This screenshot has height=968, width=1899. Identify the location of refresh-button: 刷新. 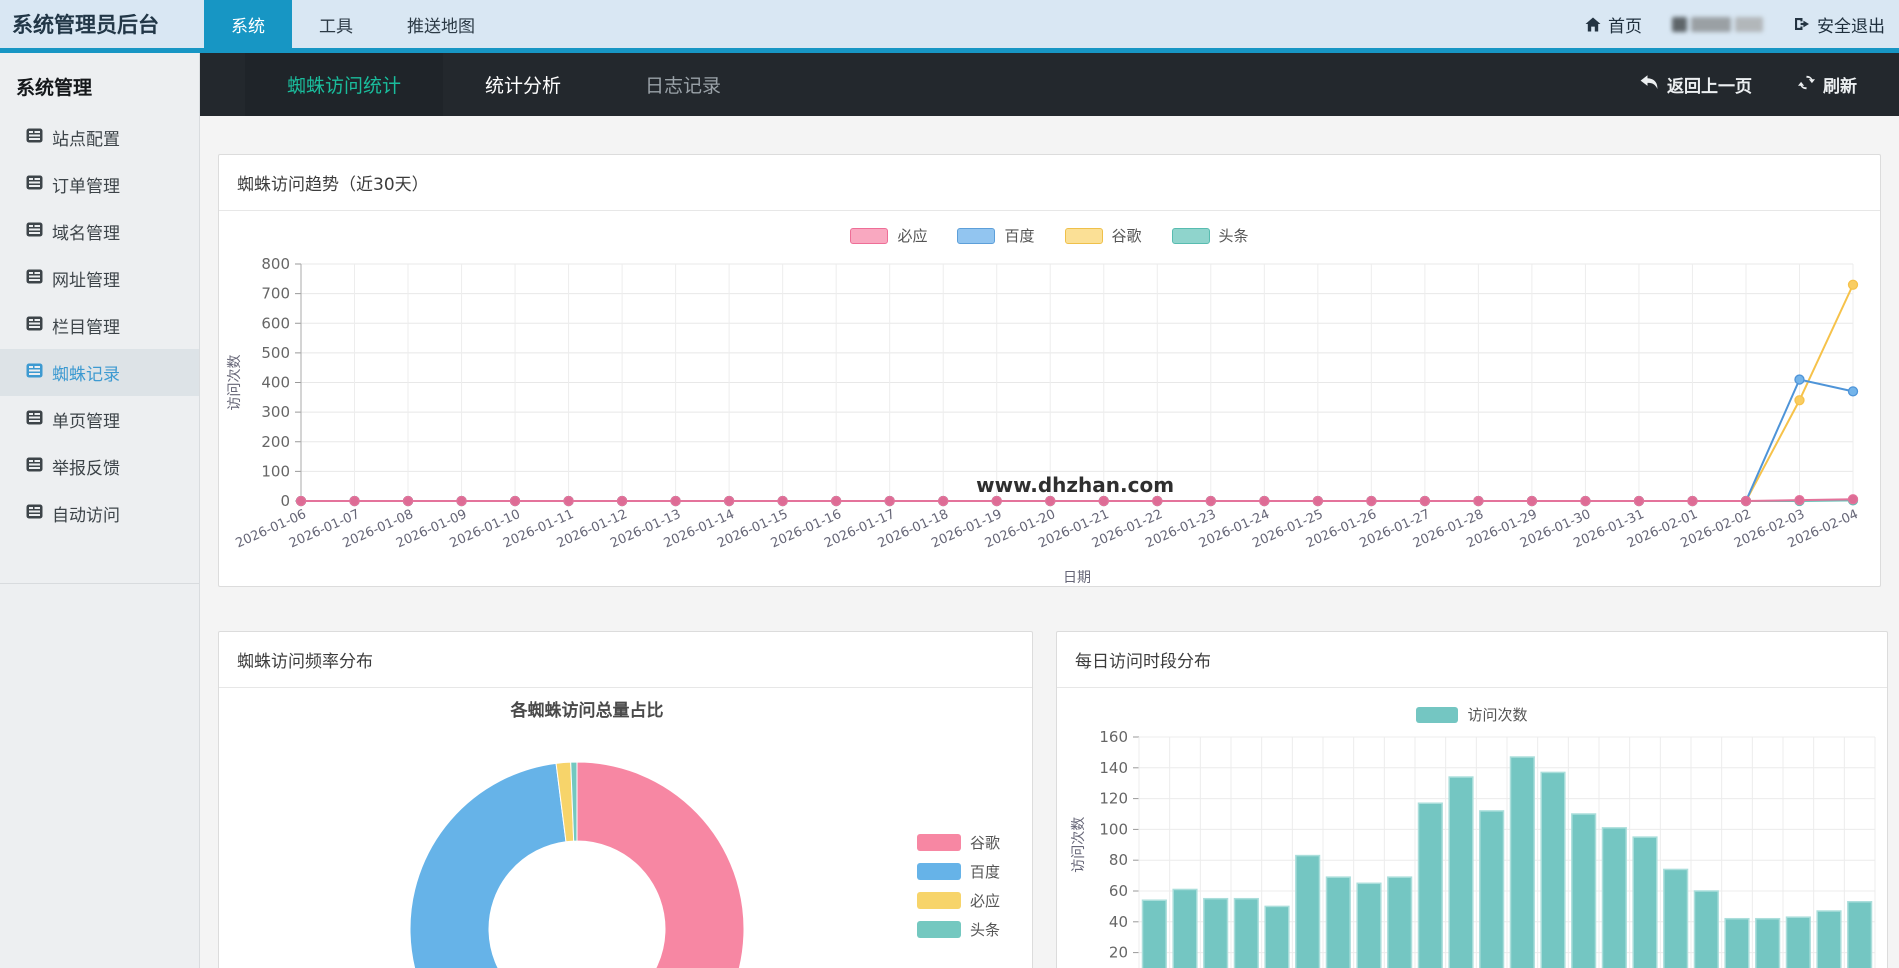
(1827, 84).